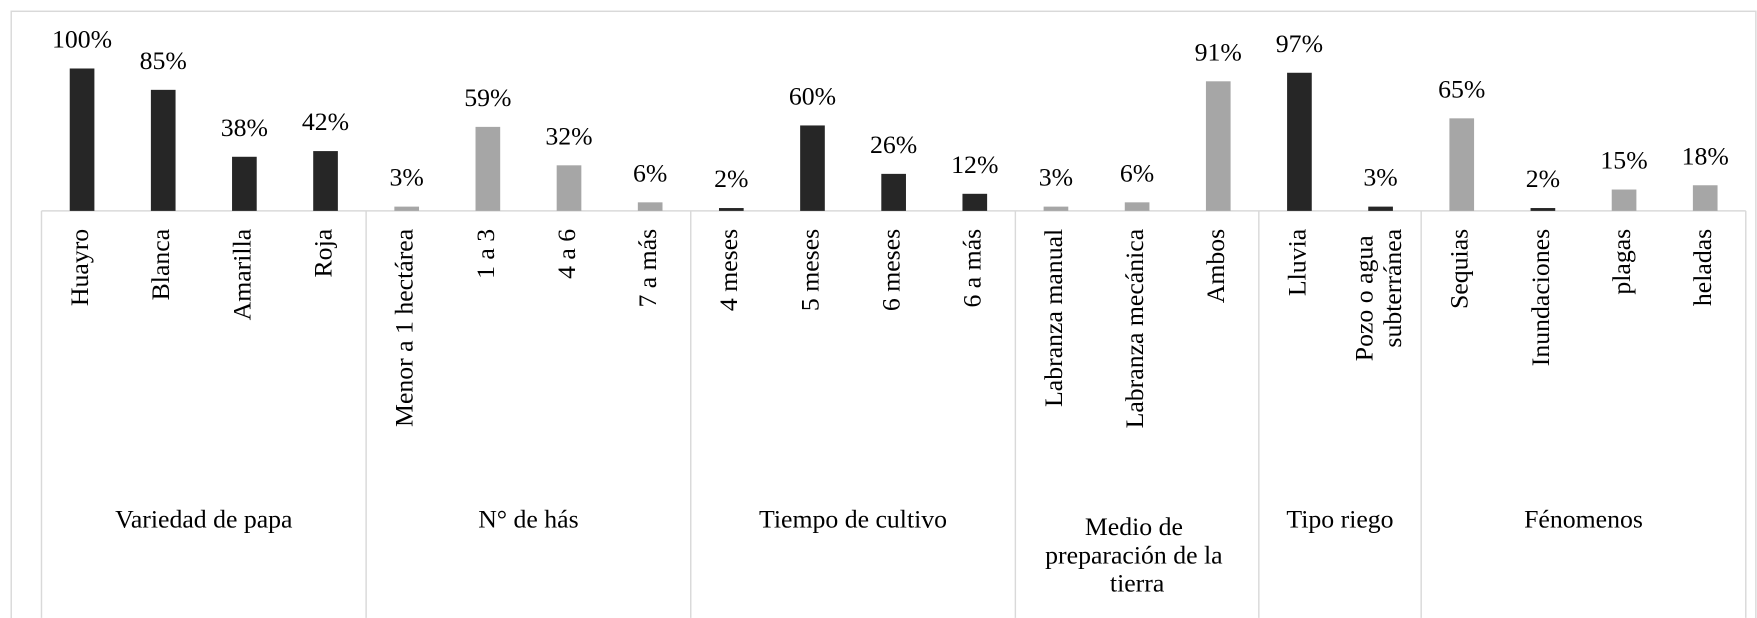 This screenshot has width=1757, height=618. What do you see at coordinates (487, 97) in the screenshot?
I see `data-label: 59%` at bounding box center [487, 97].